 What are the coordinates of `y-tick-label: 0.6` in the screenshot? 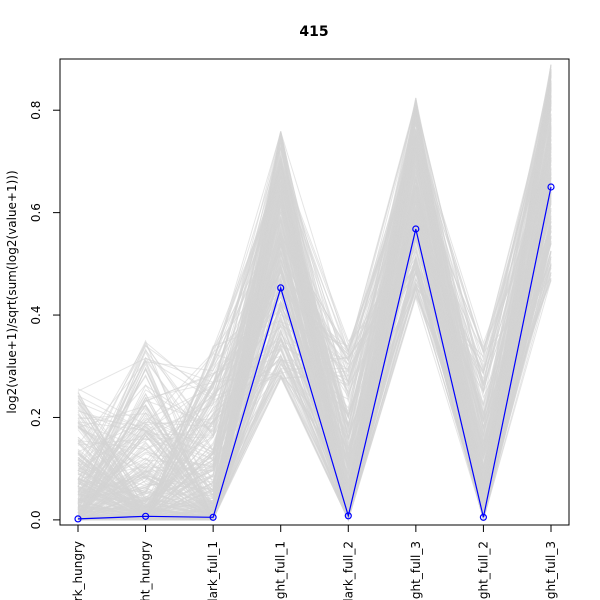 It's located at (36, 212).